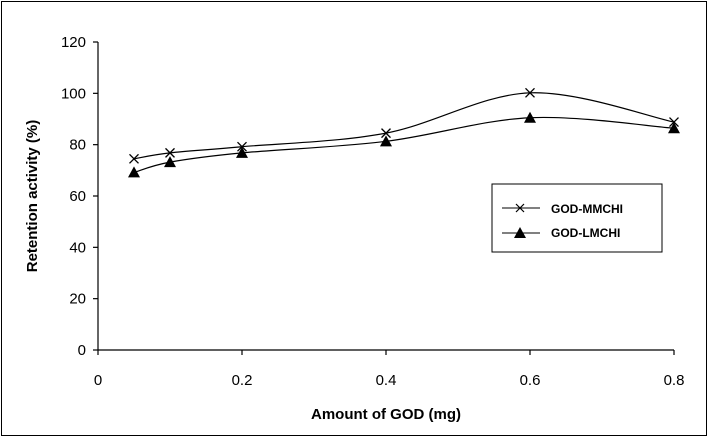 This screenshot has width=710, height=439. Describe the element at coordinates (386, 414) in the screenshot. I see `x-axis-title: Amount of GOD (mg)` at that location.